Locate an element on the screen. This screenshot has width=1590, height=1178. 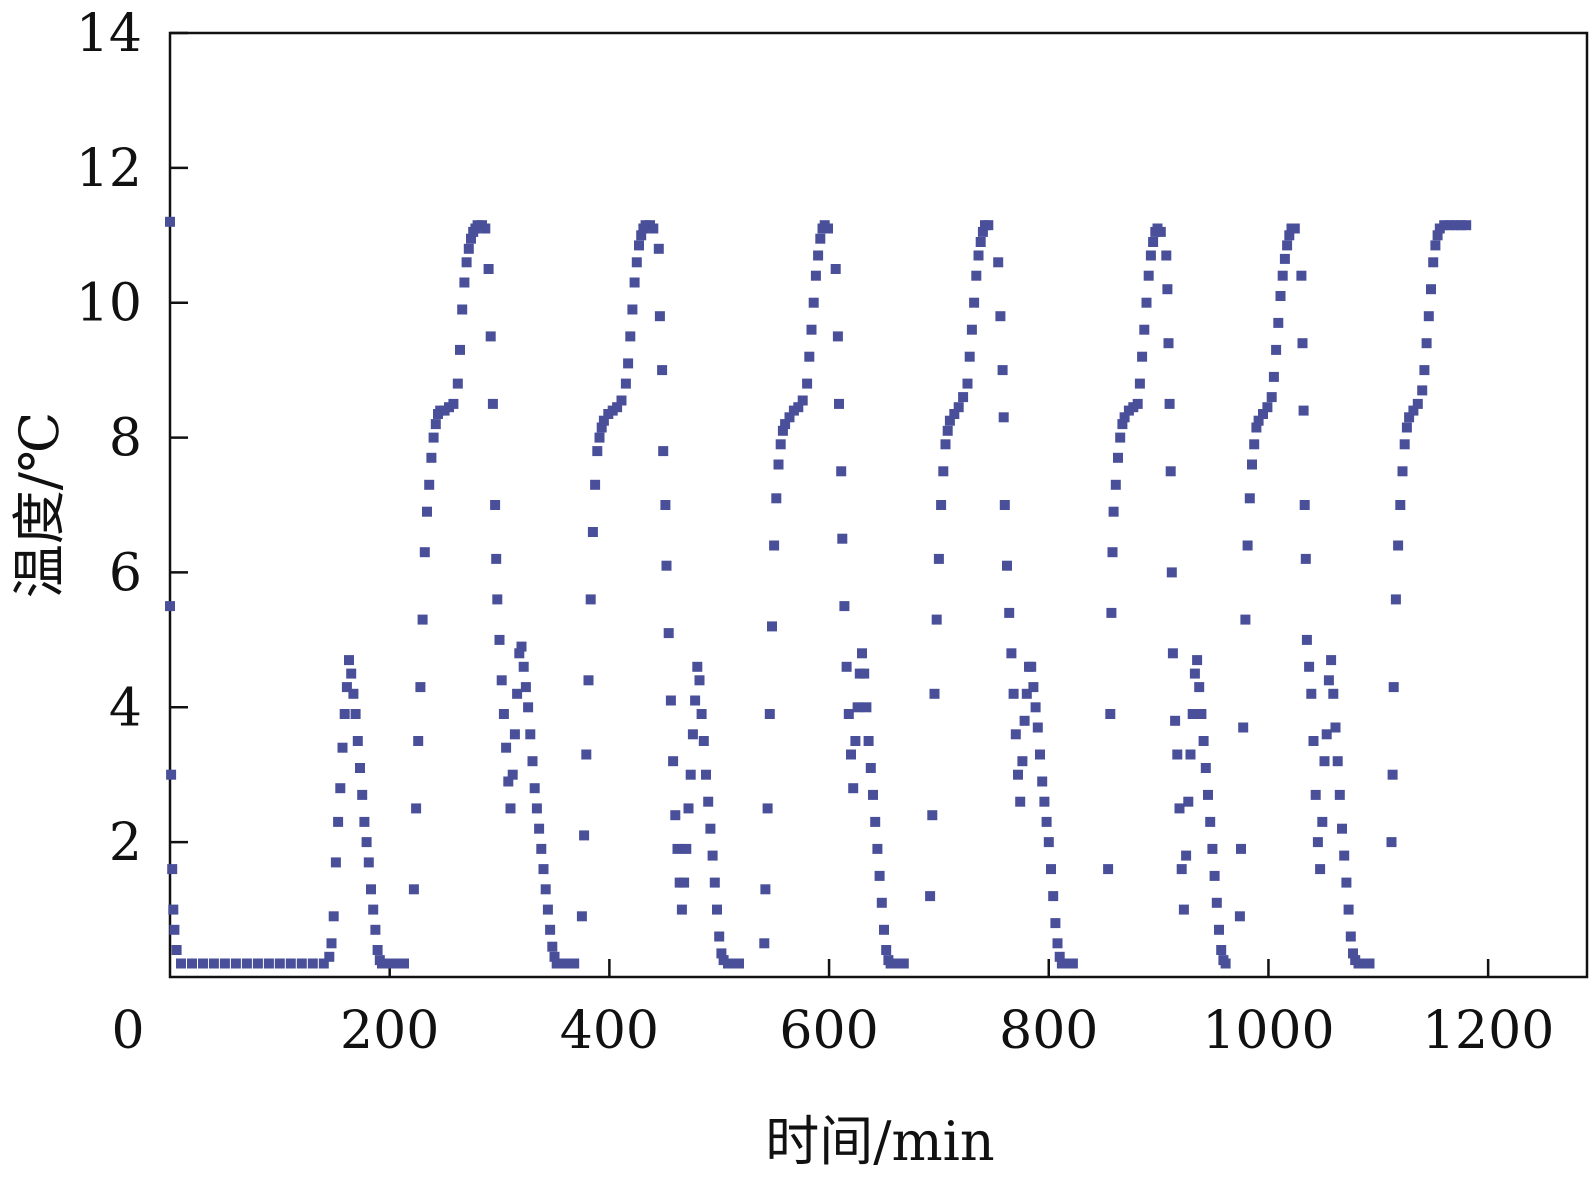
x-axis-label: 时间/min is located at coordinates (879, 1141).